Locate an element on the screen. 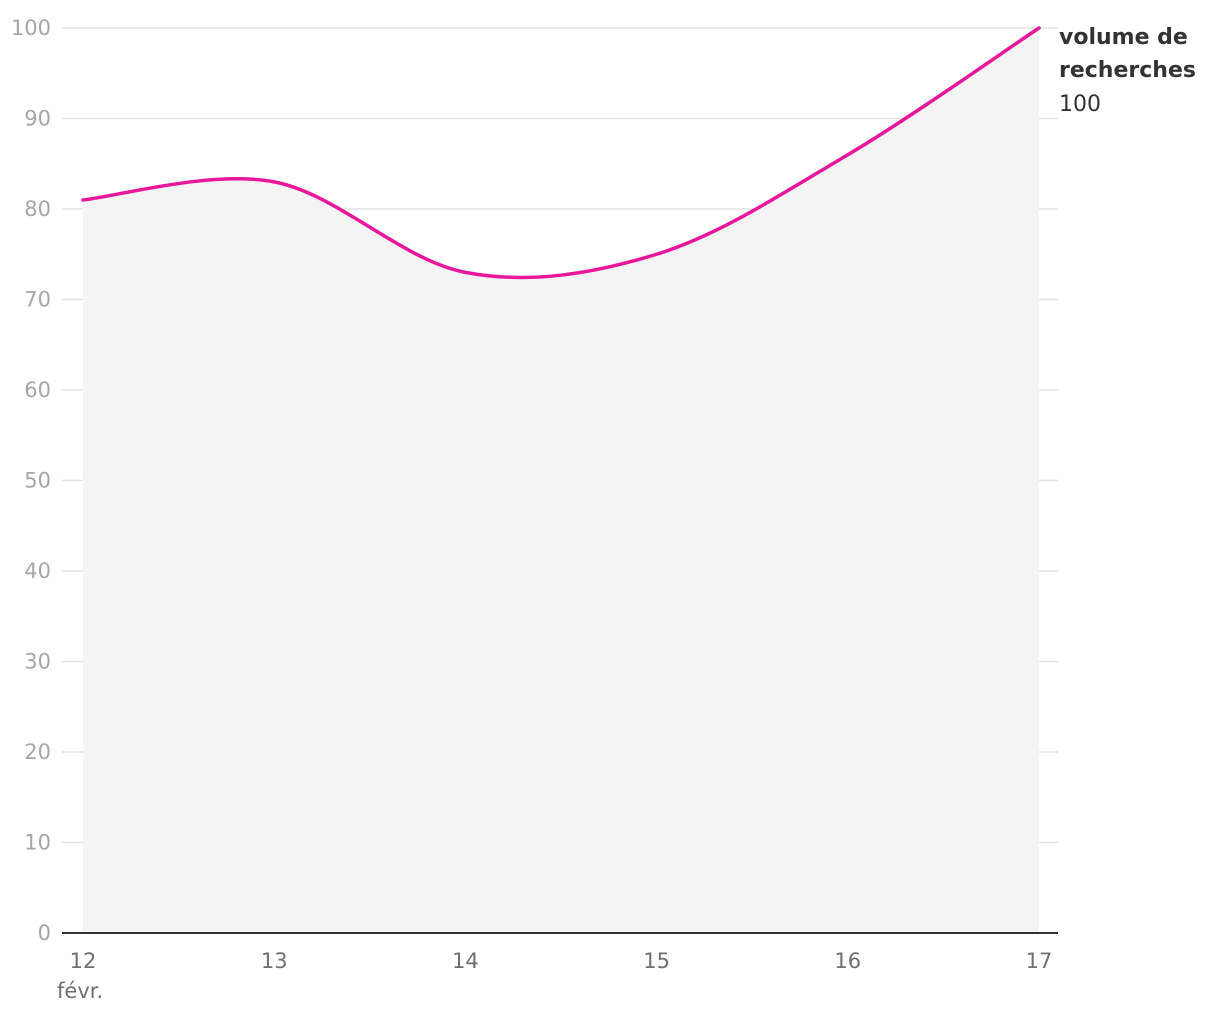 Image resolution: width=1220 pixels, height=1020 pixels. x-axis-month-label: févr. is located at coordinates (80, 991).